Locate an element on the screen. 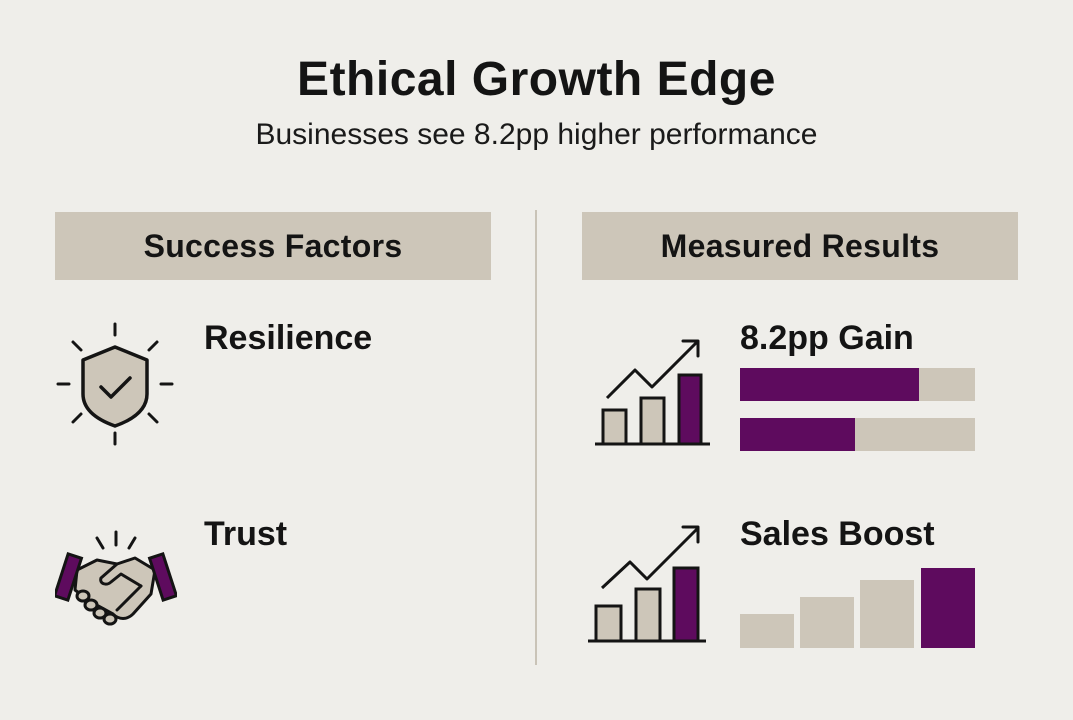 This screenshot has height=720, width=1073. gain-label: 8.2pp Gain is located at coordinates (827, 338).